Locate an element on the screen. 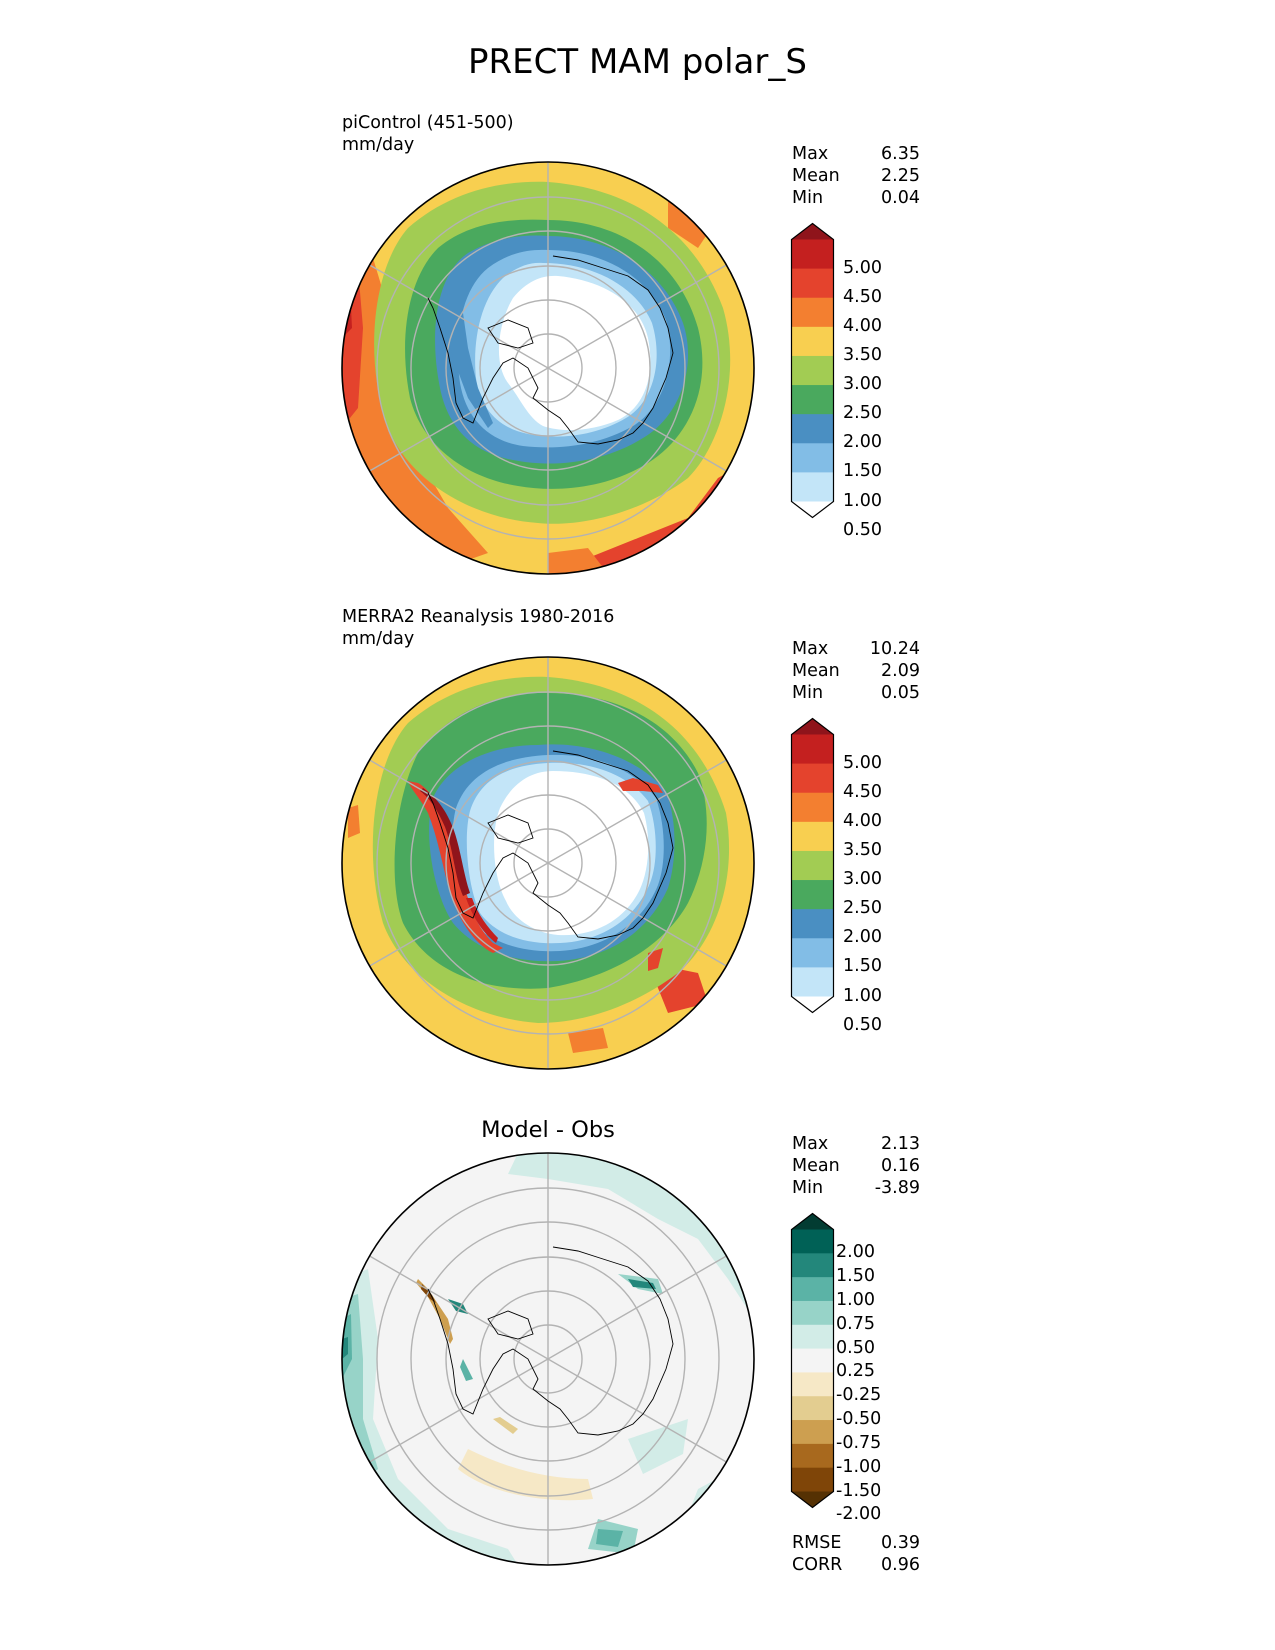  ref-cbar-tick: 5.00 is located at coordinates (862, 762).